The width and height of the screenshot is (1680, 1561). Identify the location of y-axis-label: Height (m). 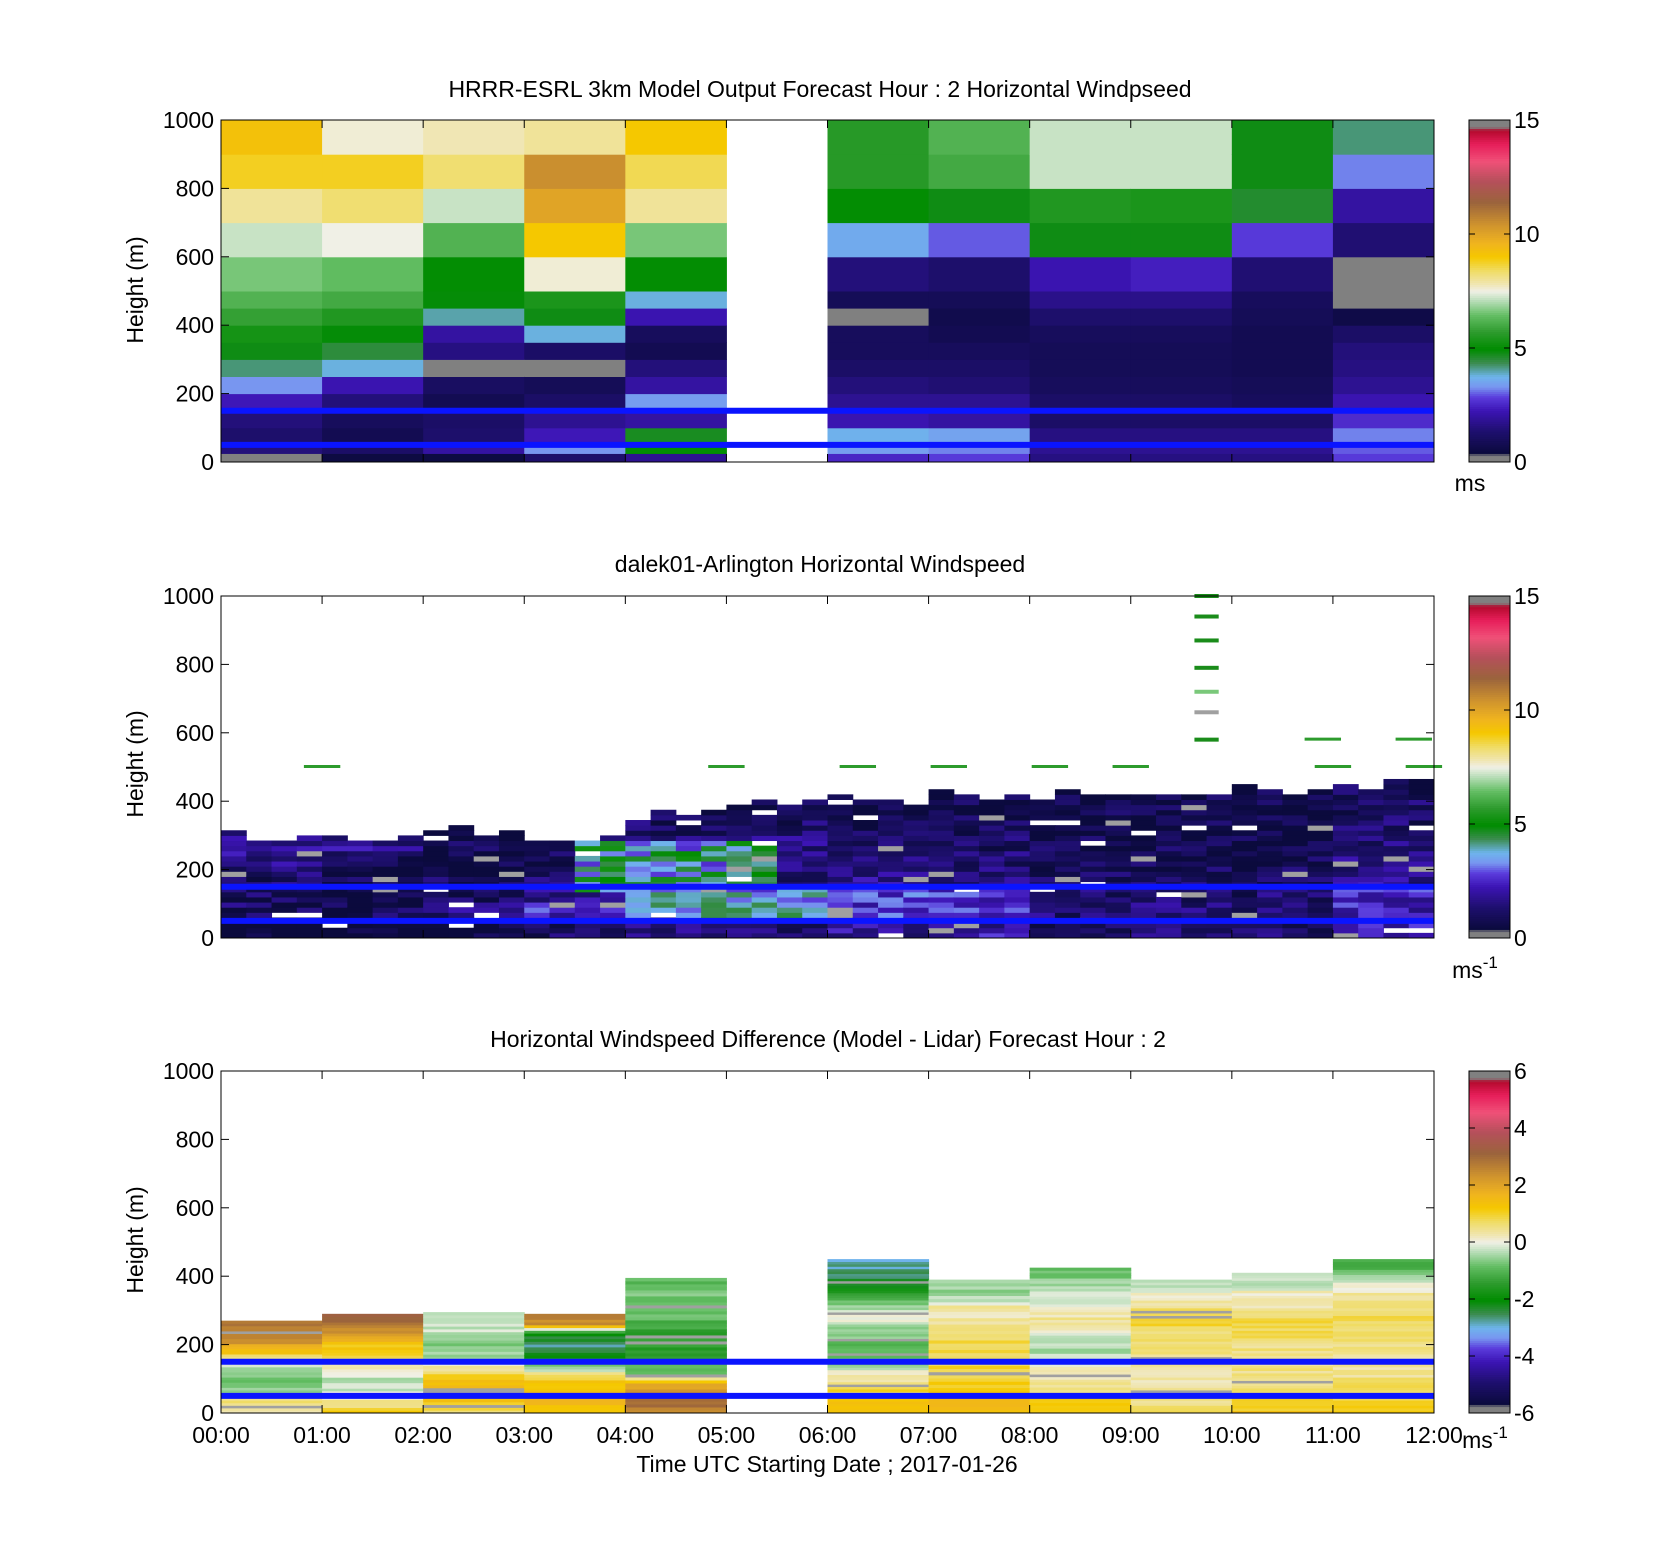
(135, 1239).